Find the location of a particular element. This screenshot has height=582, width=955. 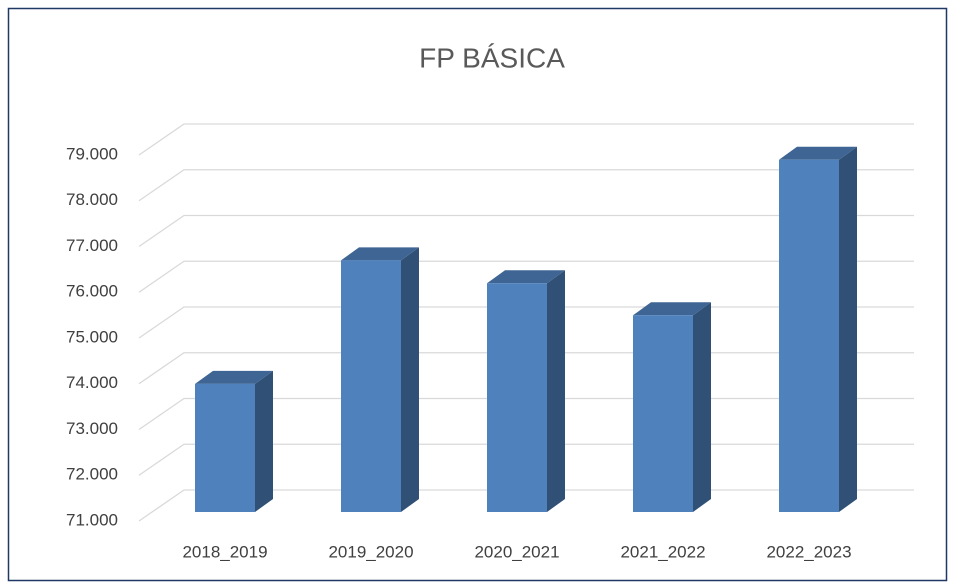

x-tick-label: 2022_2023 is located at coordinates (808, 551).